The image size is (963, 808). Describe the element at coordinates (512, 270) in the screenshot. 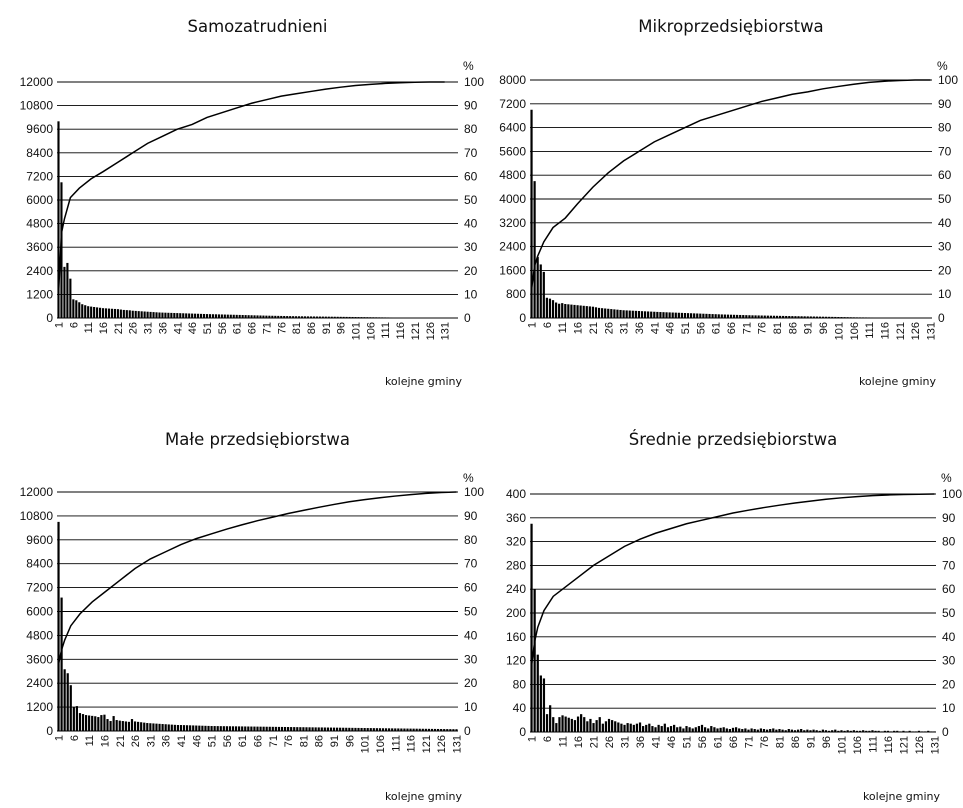

I see `y-tick-label: 1600` at that location.